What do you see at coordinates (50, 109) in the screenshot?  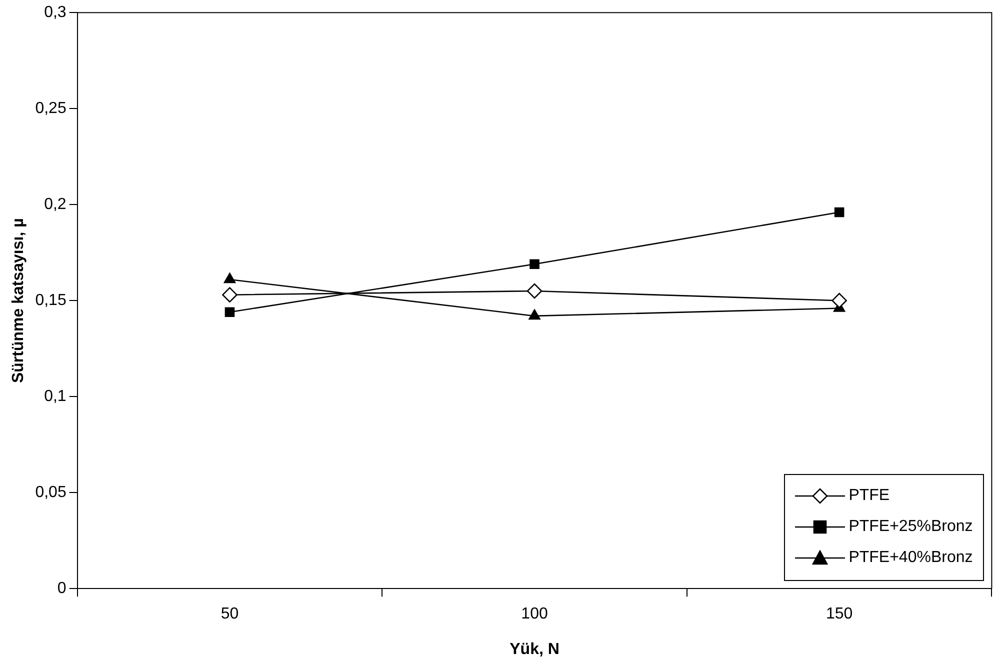 I see `y-tick-label: 0,25` at bounding box center [50, 109].